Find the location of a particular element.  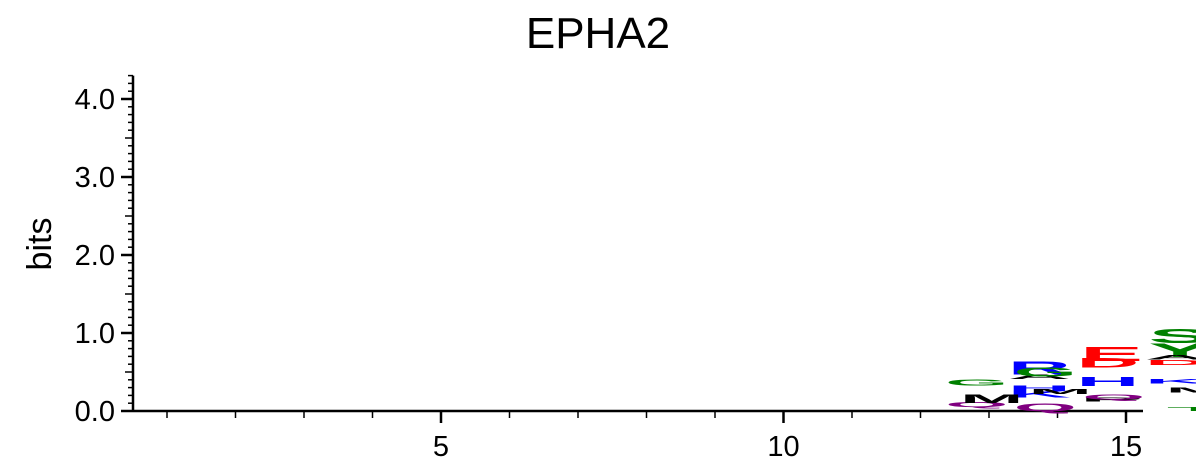

logo-column-3: VSQMLKIFEDA is located at coordinates (1112, 377).